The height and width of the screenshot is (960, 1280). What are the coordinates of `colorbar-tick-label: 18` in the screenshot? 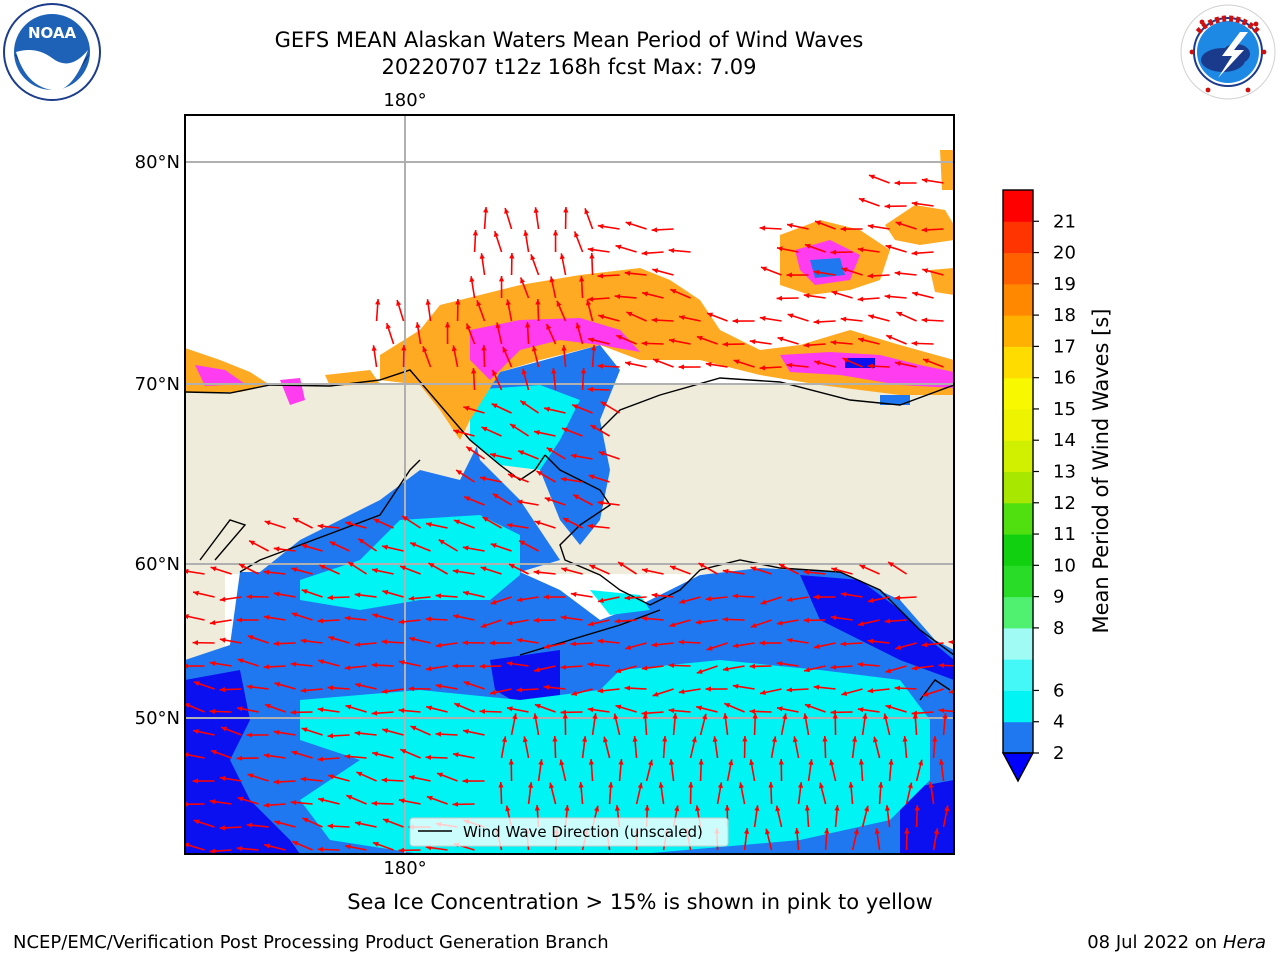 It's located at (1064, 315).